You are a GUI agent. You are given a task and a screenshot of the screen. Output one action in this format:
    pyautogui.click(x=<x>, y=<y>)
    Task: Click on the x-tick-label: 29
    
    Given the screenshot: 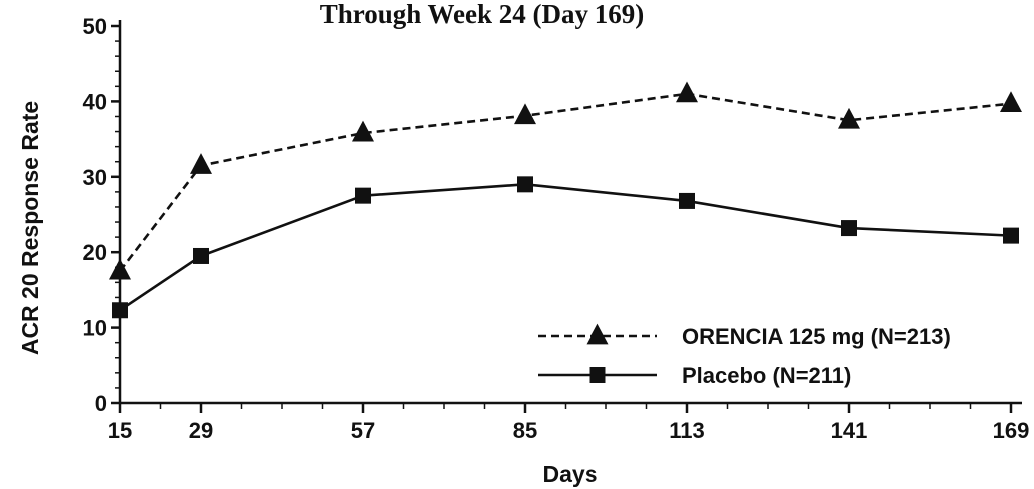 What is the action you would take?
    pyautogui.click(x=201, y=430)
    